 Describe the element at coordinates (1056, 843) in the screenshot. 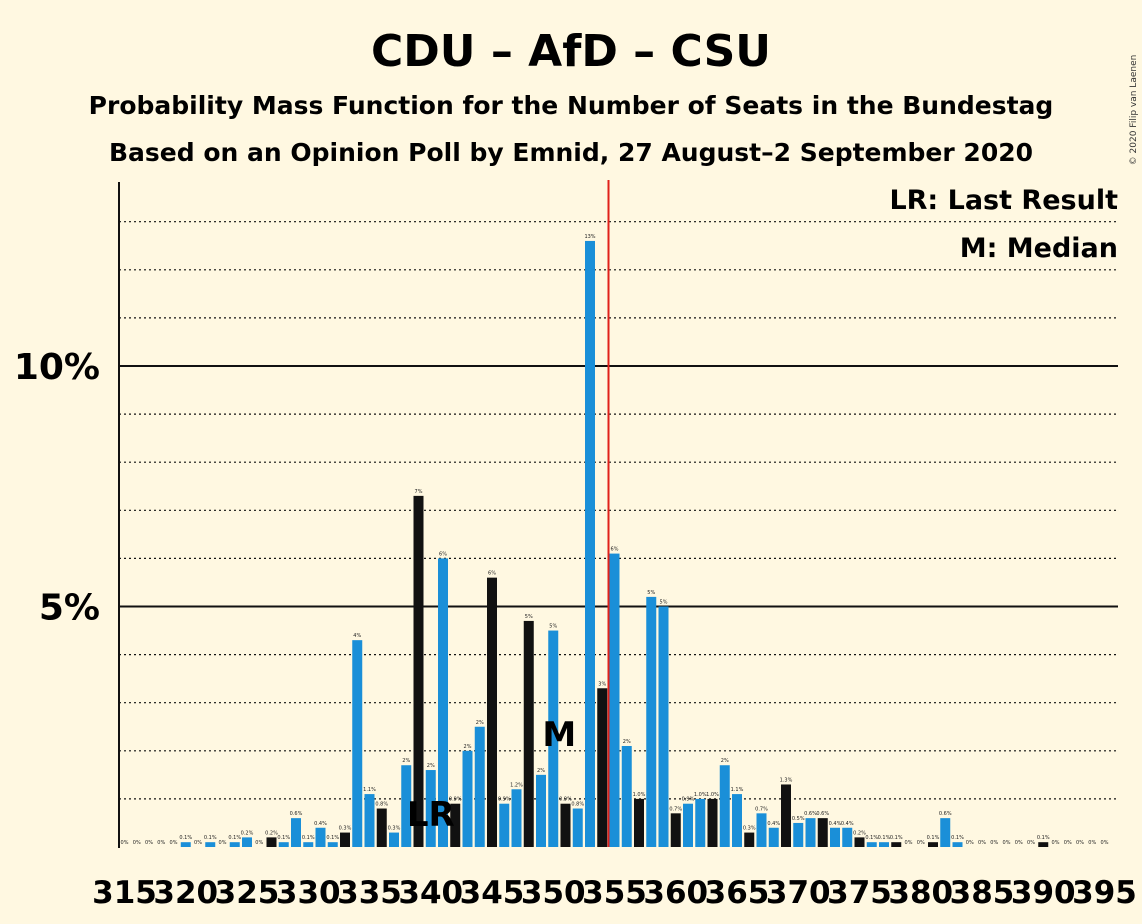

I see `data-label-391: 0%` at that location.